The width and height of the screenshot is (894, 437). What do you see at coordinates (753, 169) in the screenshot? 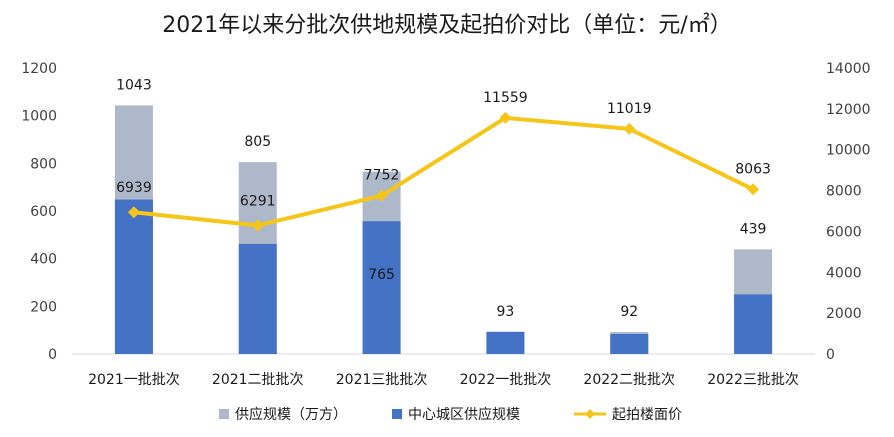
I see `data-label-start-price: 8063` at bounding box center [753, 169].